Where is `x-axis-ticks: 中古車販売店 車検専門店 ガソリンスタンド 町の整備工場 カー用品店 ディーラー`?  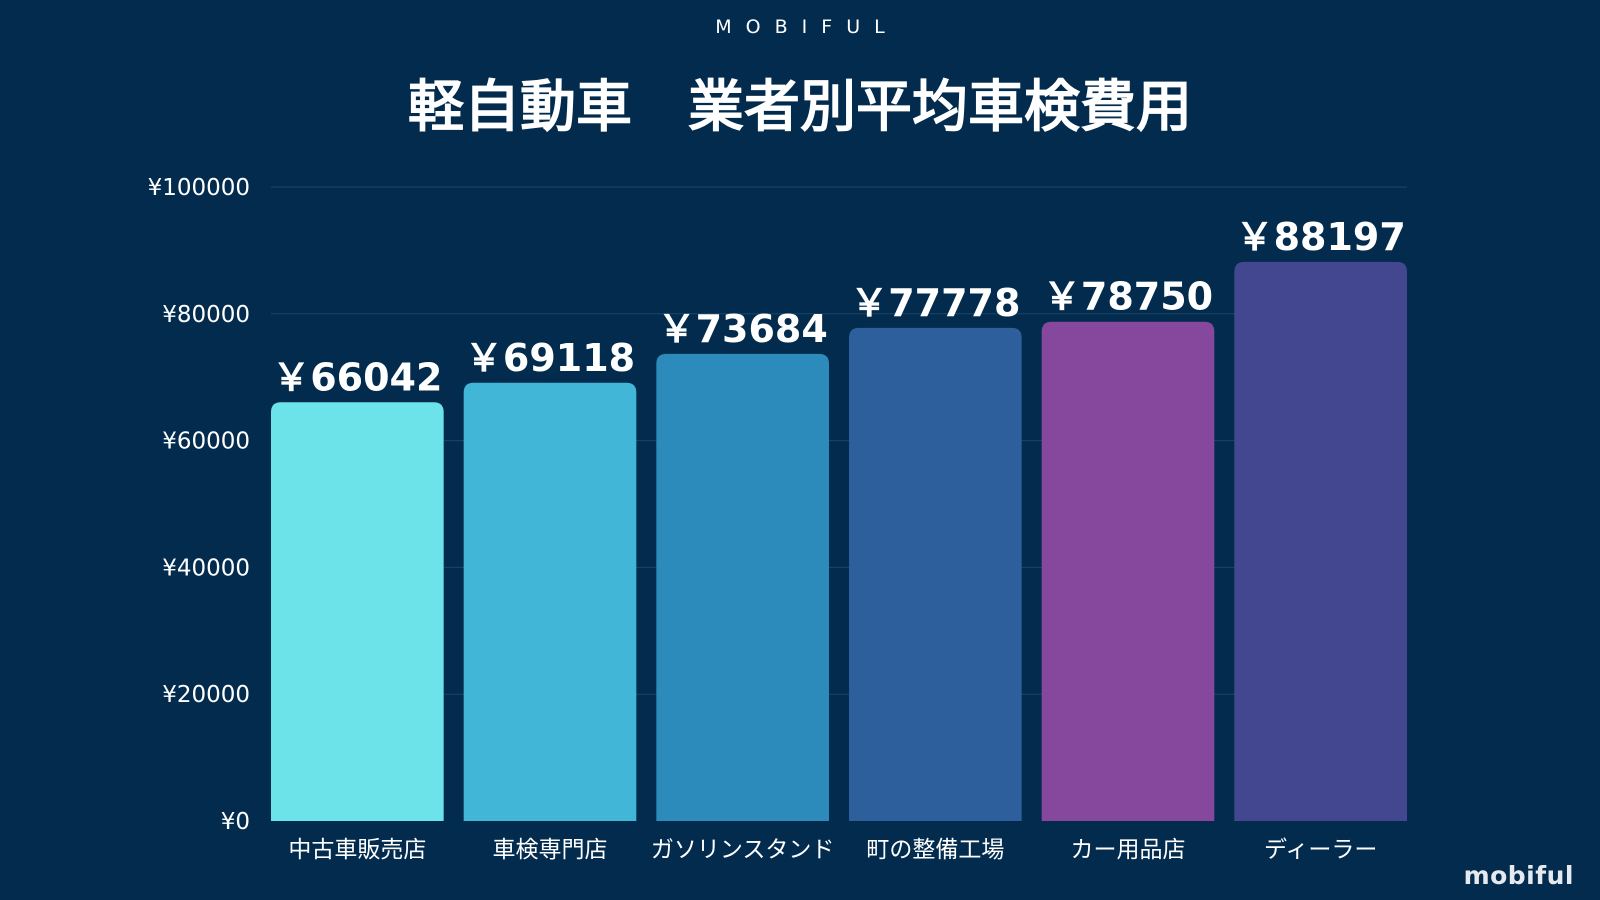
x-axis-ticks: 中古車販売店 車検専門店 ガソリンスタンド 町の整備工場 カー用品店 ディーラー is located at coordinates (832, 850).